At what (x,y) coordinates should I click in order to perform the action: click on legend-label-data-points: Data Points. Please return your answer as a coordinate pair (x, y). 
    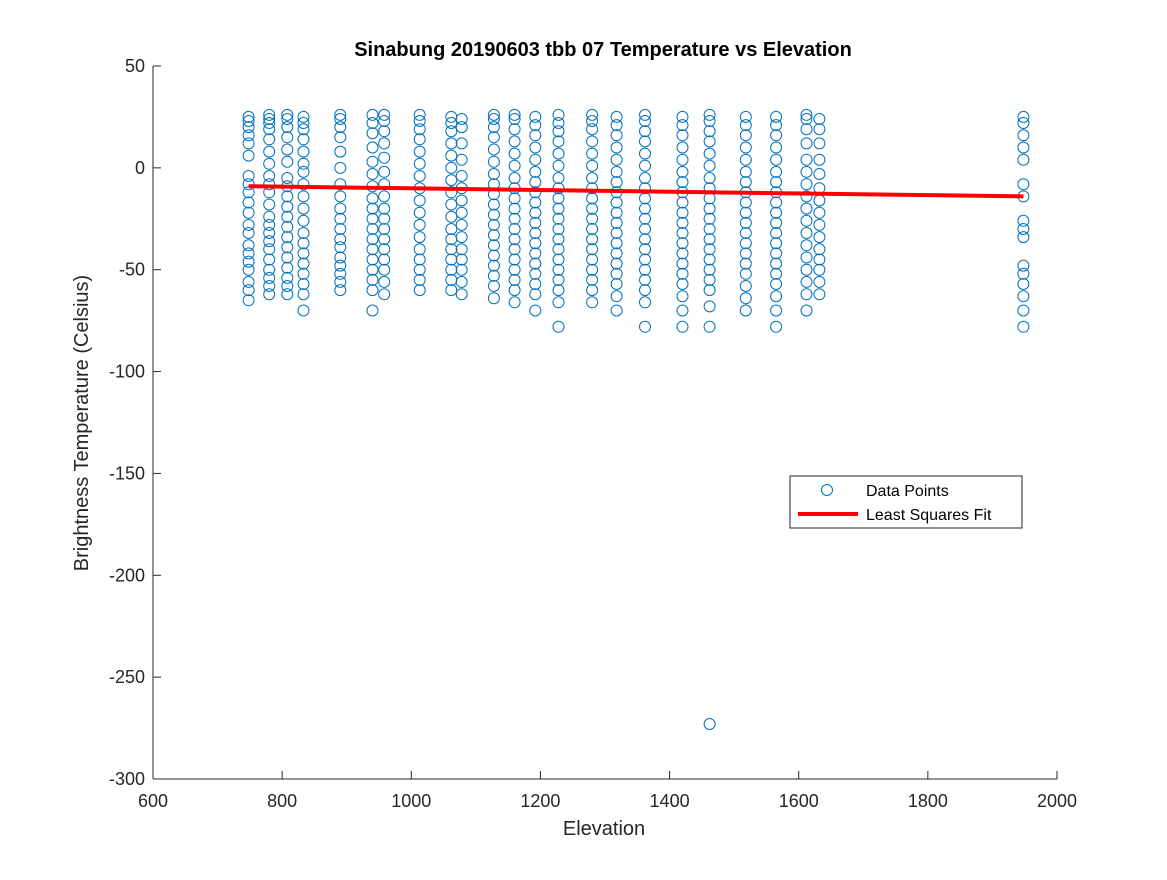
    Looking at the image, I should click on (907, 491).